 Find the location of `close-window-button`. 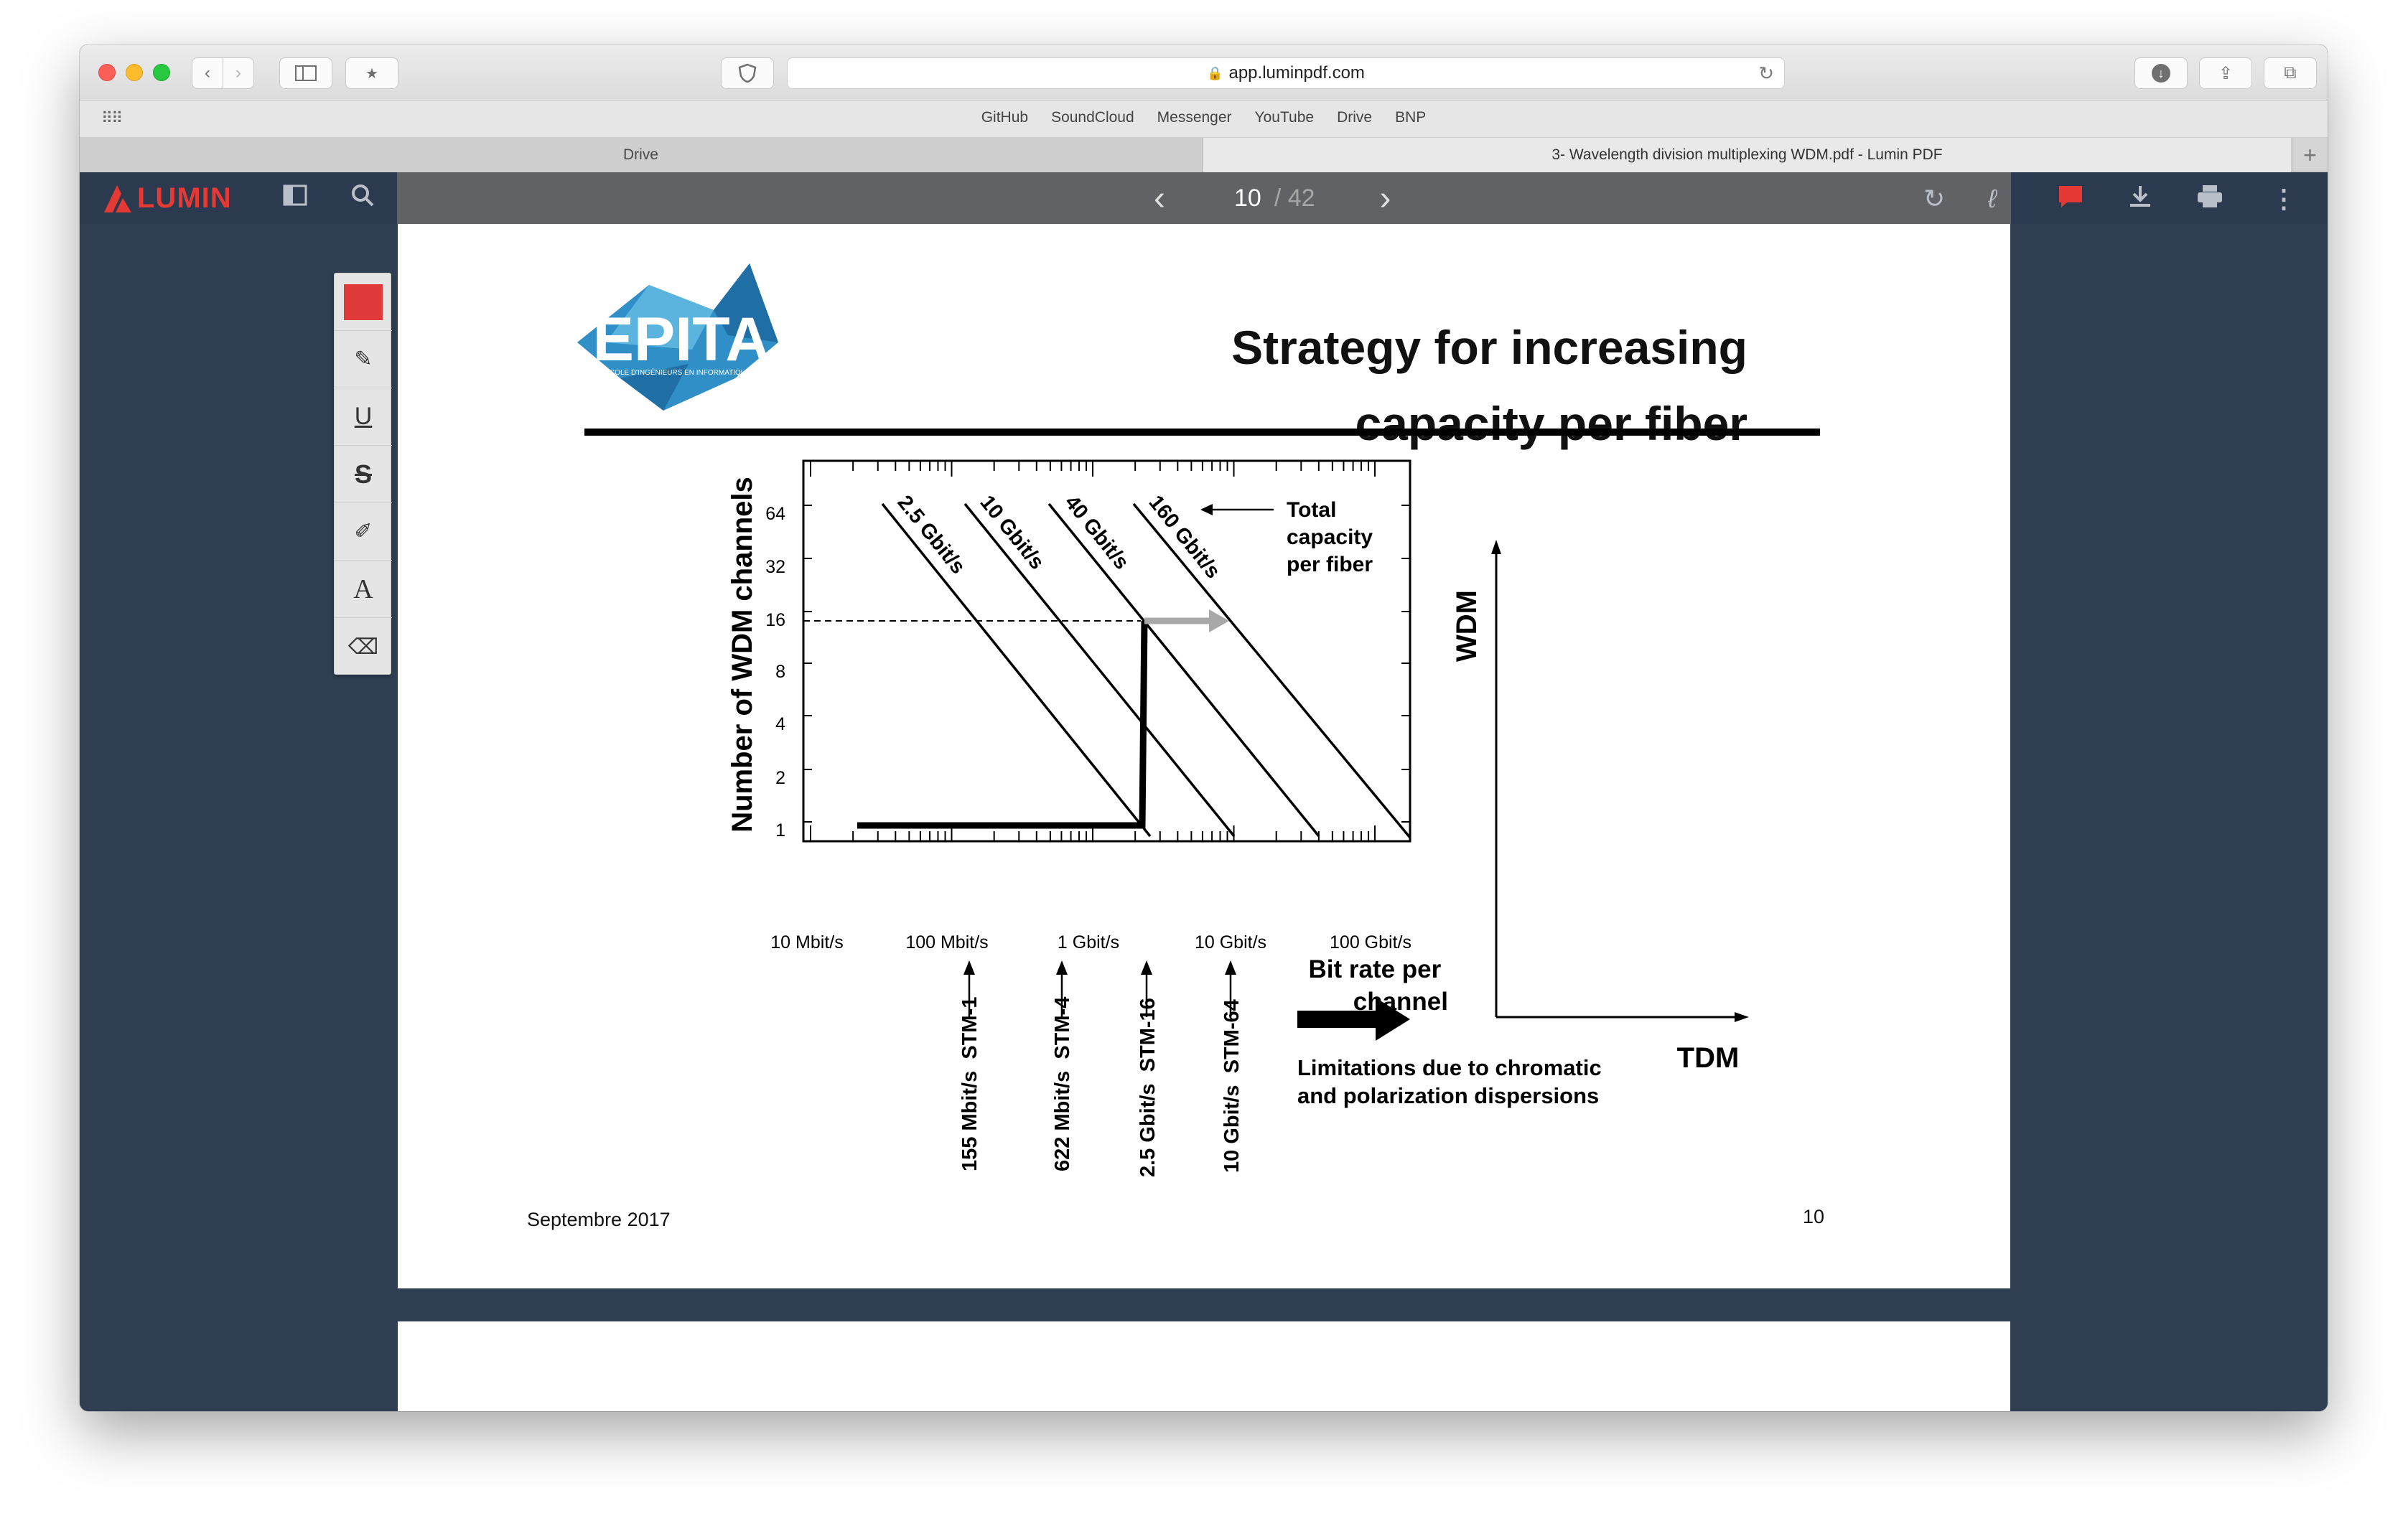

close-window-button is located at coordinates (107, 72).